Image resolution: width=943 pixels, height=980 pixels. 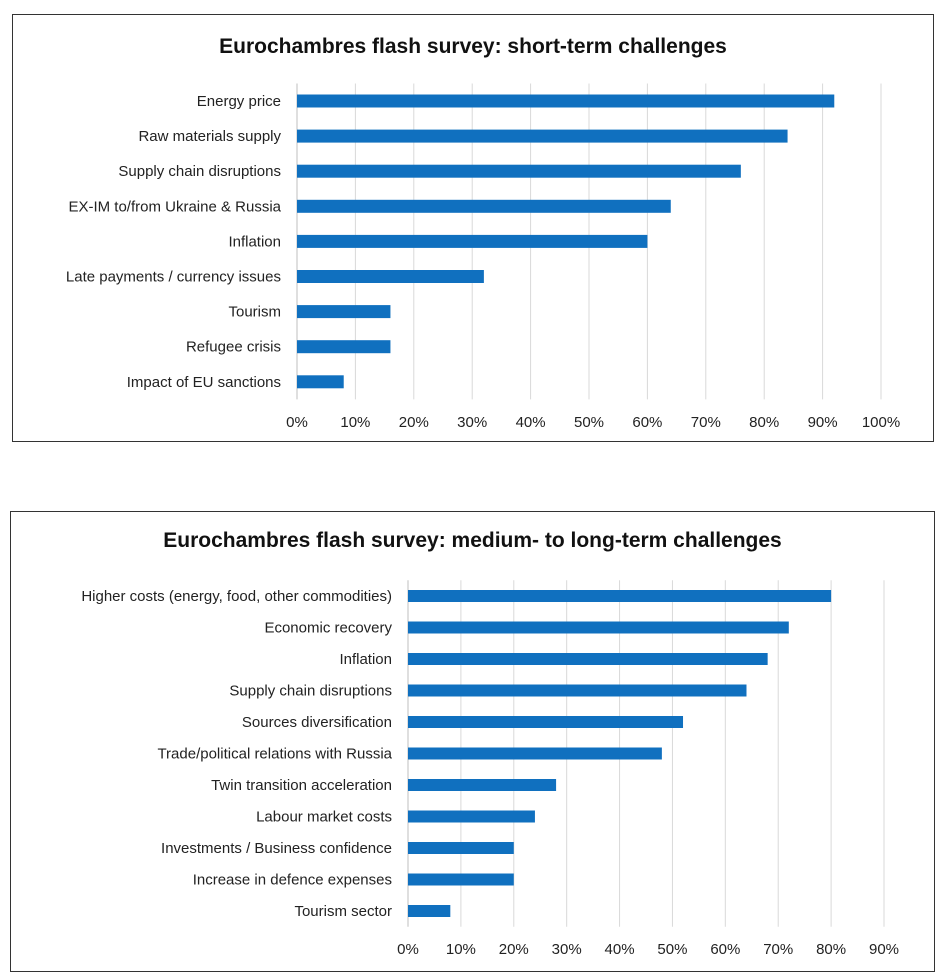 I want to click on category-label: Investments / Business confidence, so click(x=276, y=848).